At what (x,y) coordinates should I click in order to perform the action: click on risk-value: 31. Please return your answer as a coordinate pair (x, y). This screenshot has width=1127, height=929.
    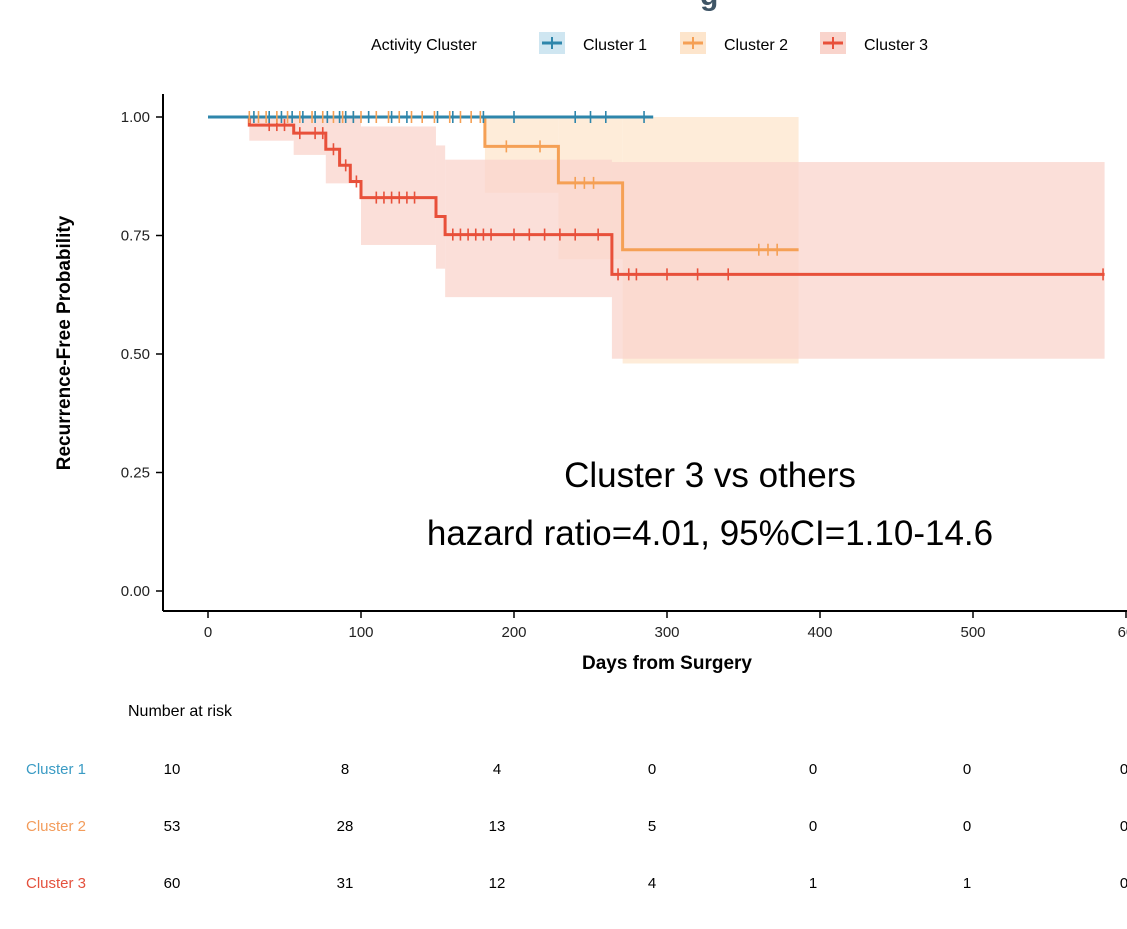
    Looking at the image, I should click on (345, 883).